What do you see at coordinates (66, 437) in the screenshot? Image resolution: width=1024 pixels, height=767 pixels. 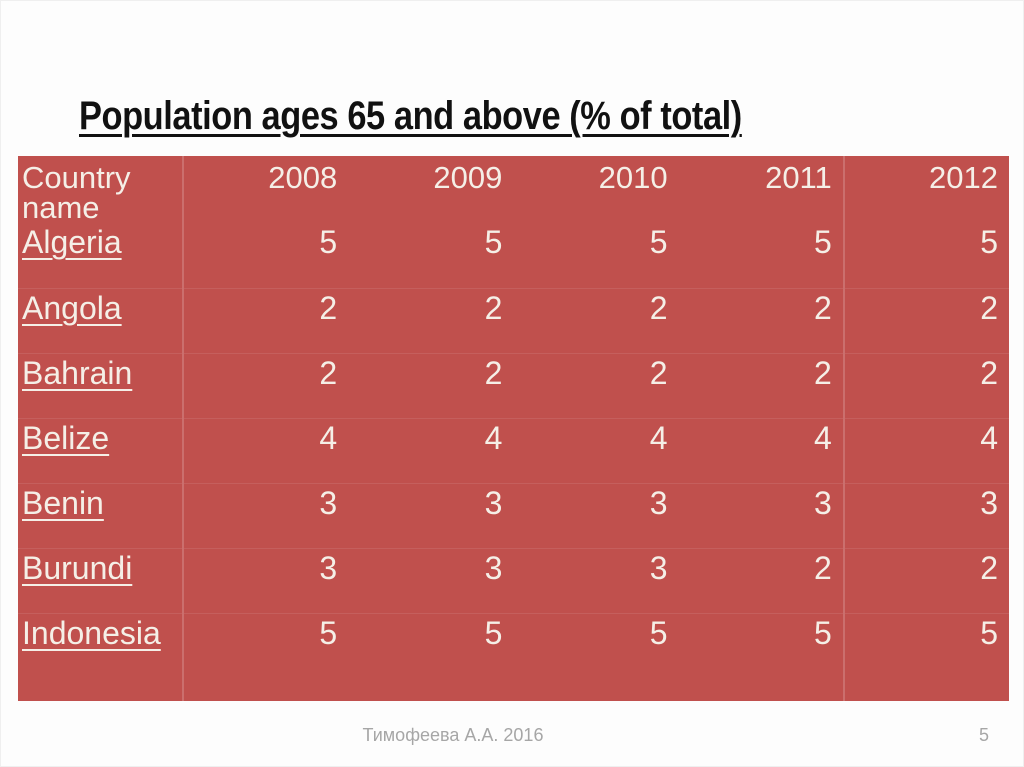 I see `country-link: Belize` at bounding box center [66, 437].